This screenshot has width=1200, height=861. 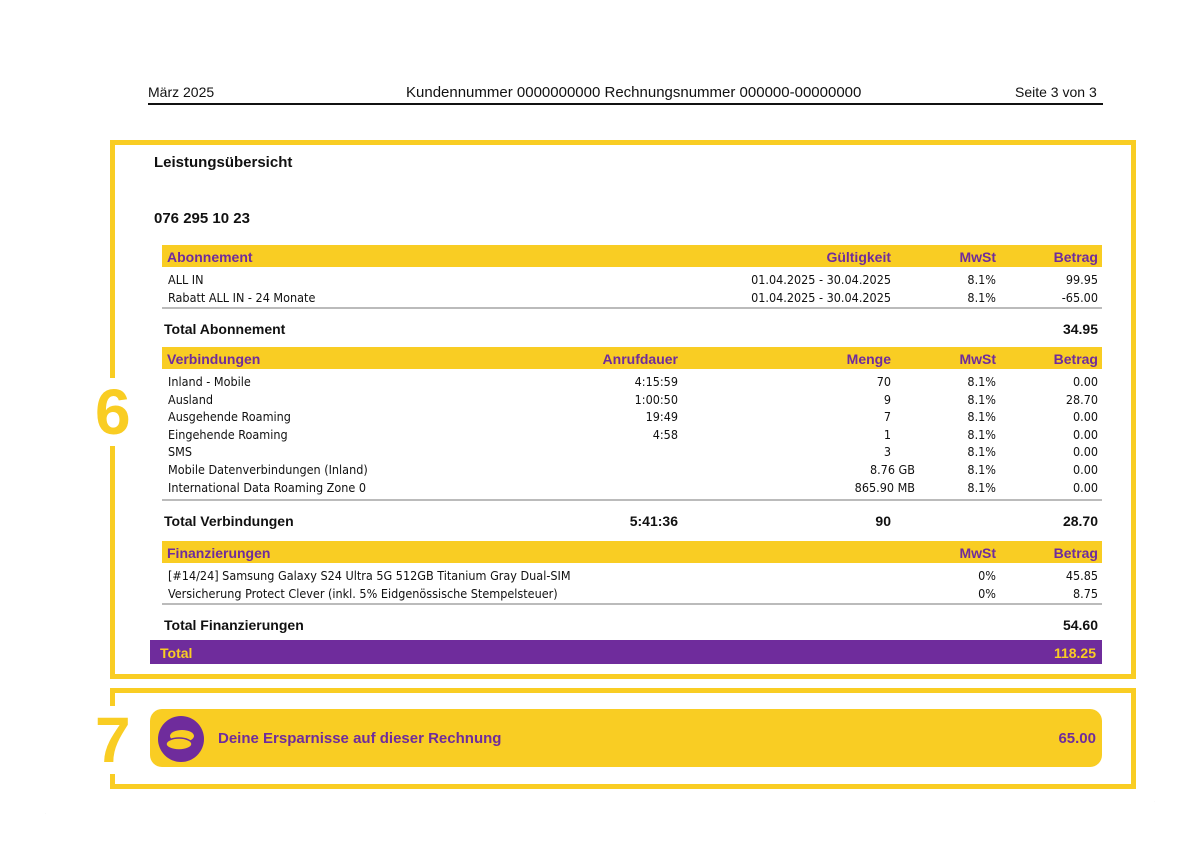 What do you see at coordinates (656, 381) in the screenshot?
I see `table-cell: 4:15:59` at bounding box center [656, 381].